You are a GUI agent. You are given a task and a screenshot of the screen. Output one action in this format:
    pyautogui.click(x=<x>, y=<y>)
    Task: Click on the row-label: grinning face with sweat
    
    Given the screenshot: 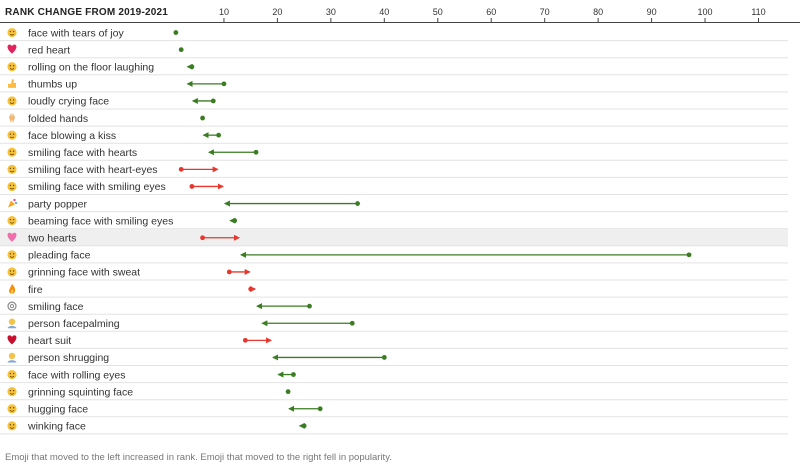 What is the action you would take?
    pyautogui.click(x=84, y=273)
    